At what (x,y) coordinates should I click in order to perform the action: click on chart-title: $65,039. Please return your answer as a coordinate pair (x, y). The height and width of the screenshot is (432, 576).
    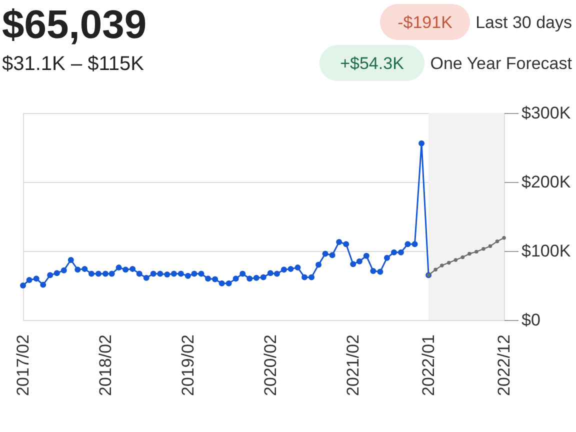
    Looking at the image, I should click on (74, 25).